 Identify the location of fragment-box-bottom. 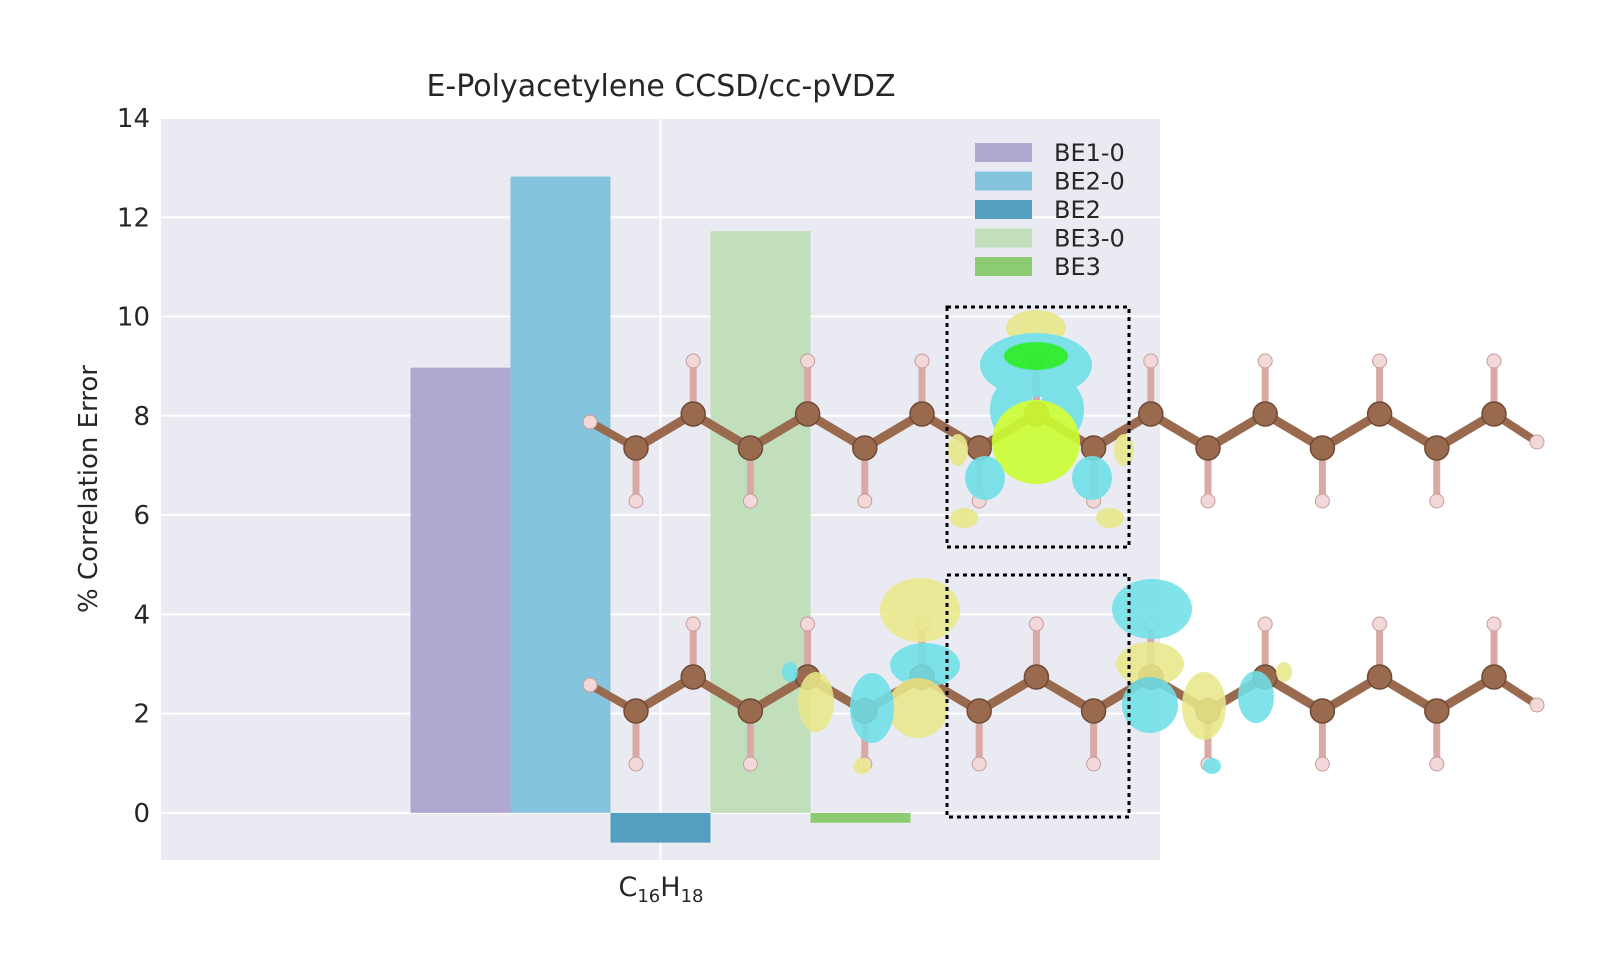
(1038, 696).